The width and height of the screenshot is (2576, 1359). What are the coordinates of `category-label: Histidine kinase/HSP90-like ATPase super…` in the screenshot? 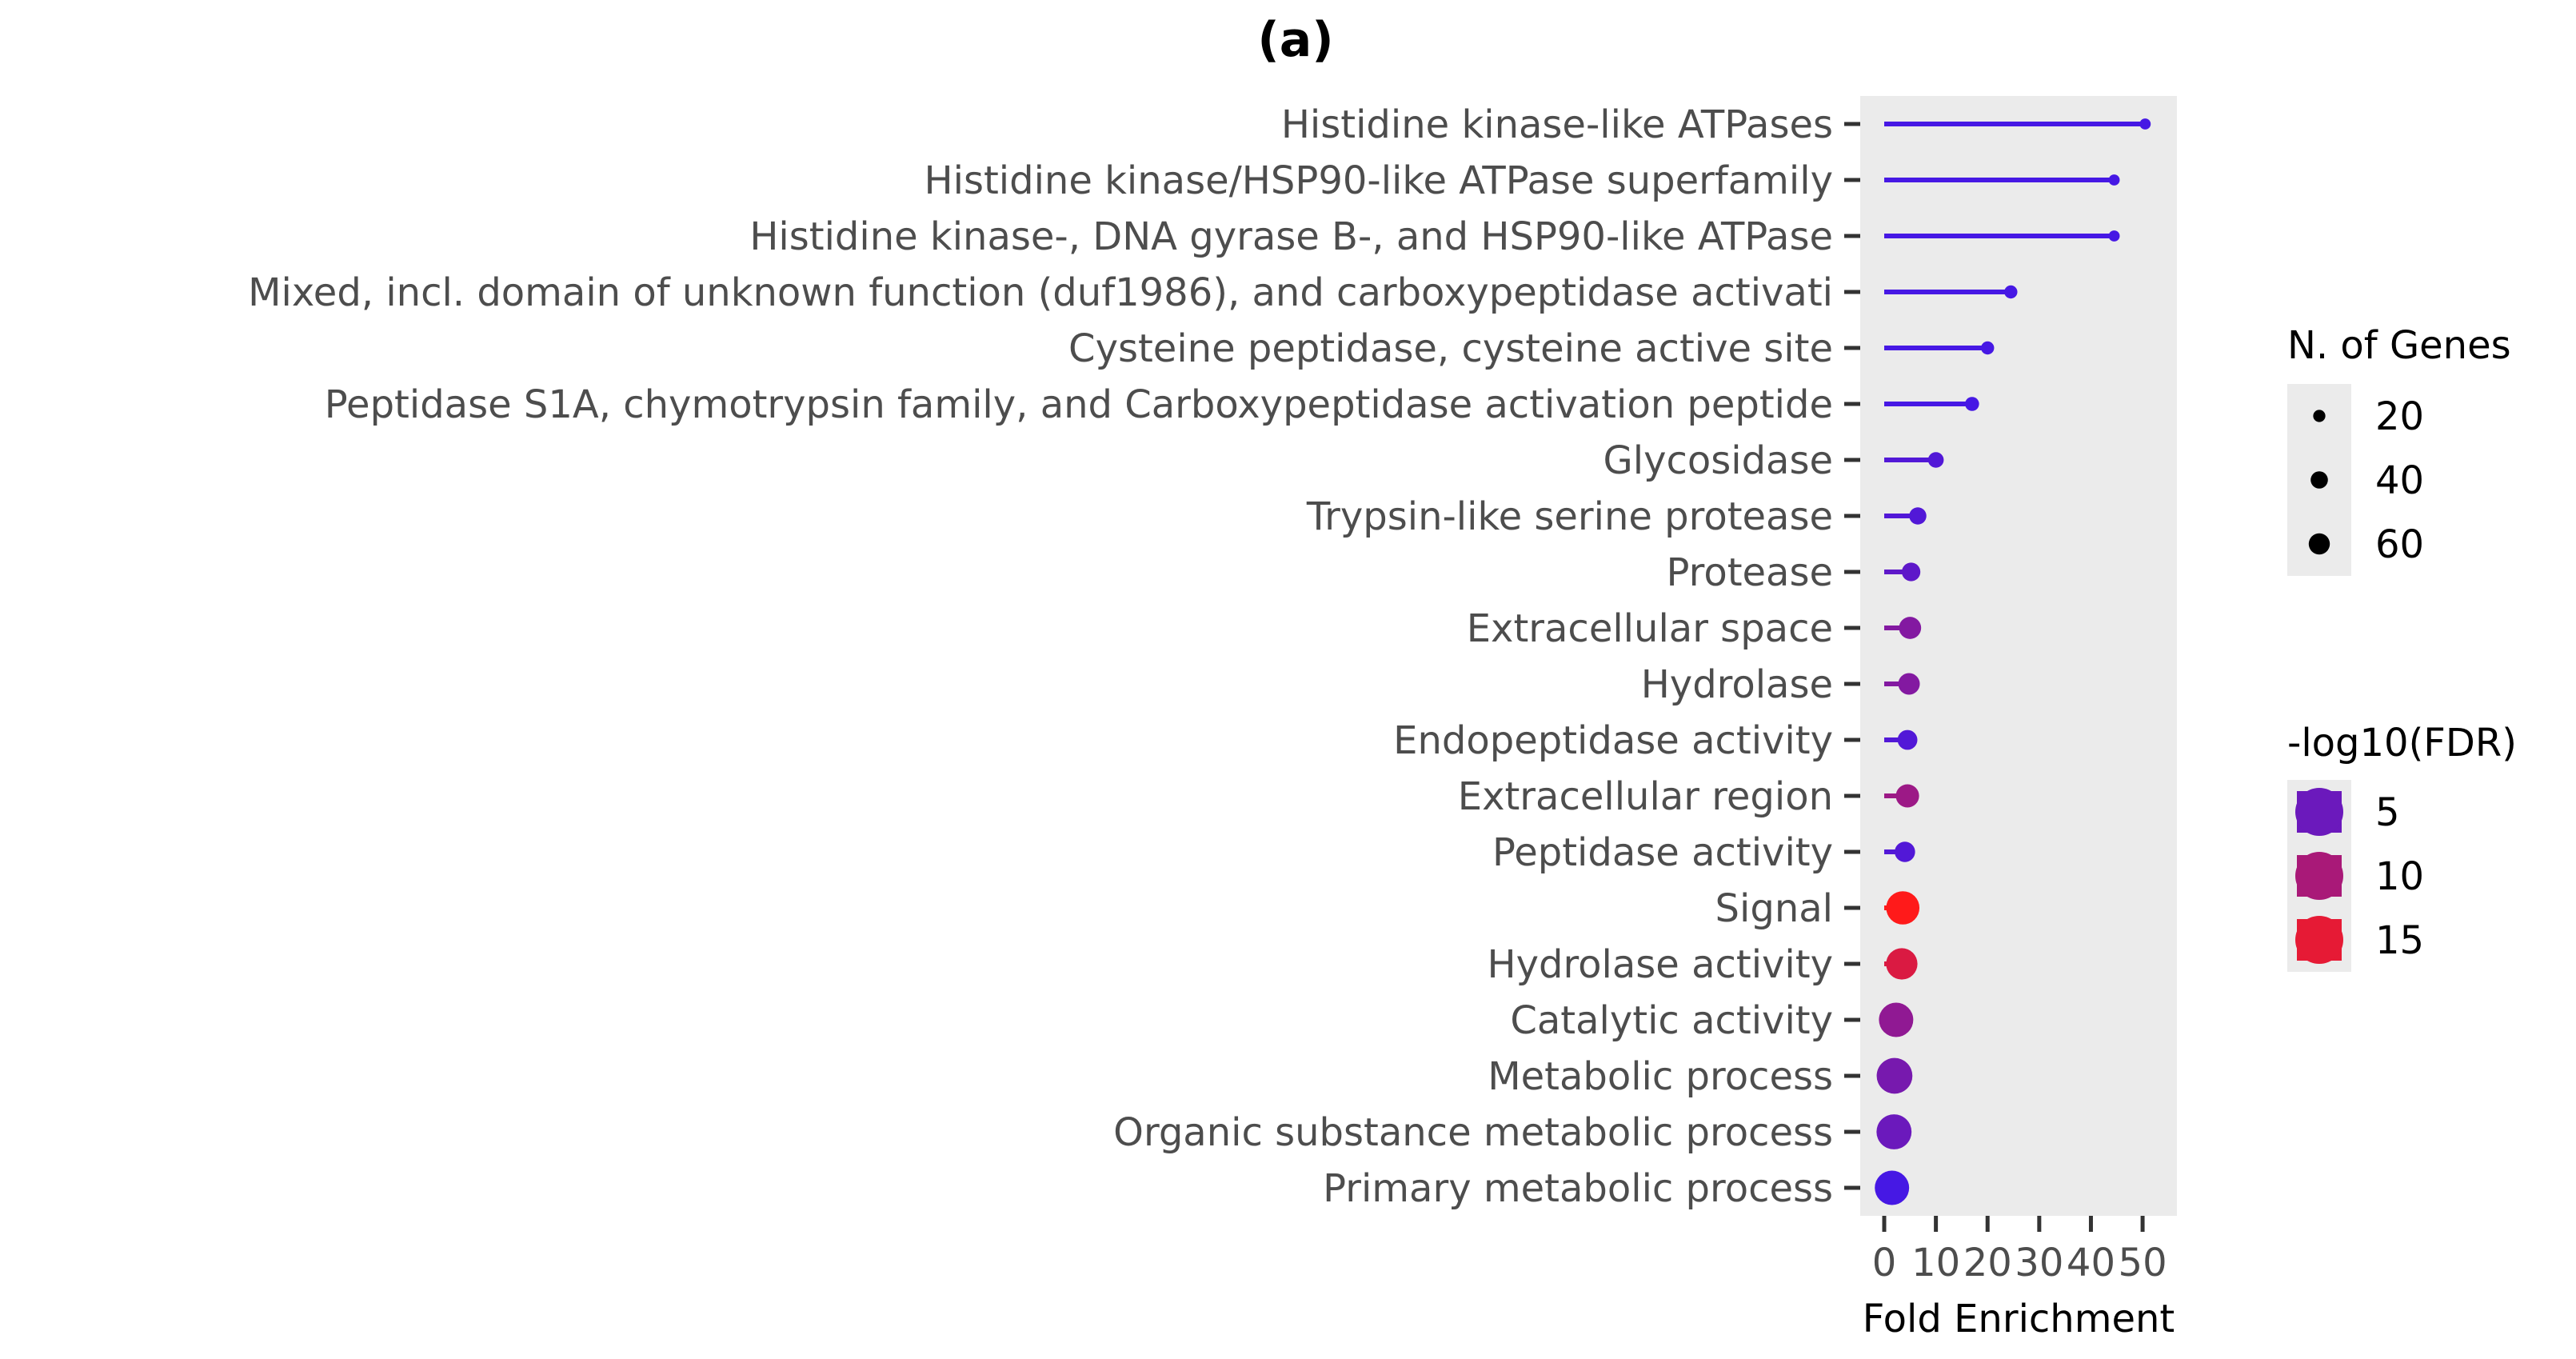 It's located at (1379, 180).